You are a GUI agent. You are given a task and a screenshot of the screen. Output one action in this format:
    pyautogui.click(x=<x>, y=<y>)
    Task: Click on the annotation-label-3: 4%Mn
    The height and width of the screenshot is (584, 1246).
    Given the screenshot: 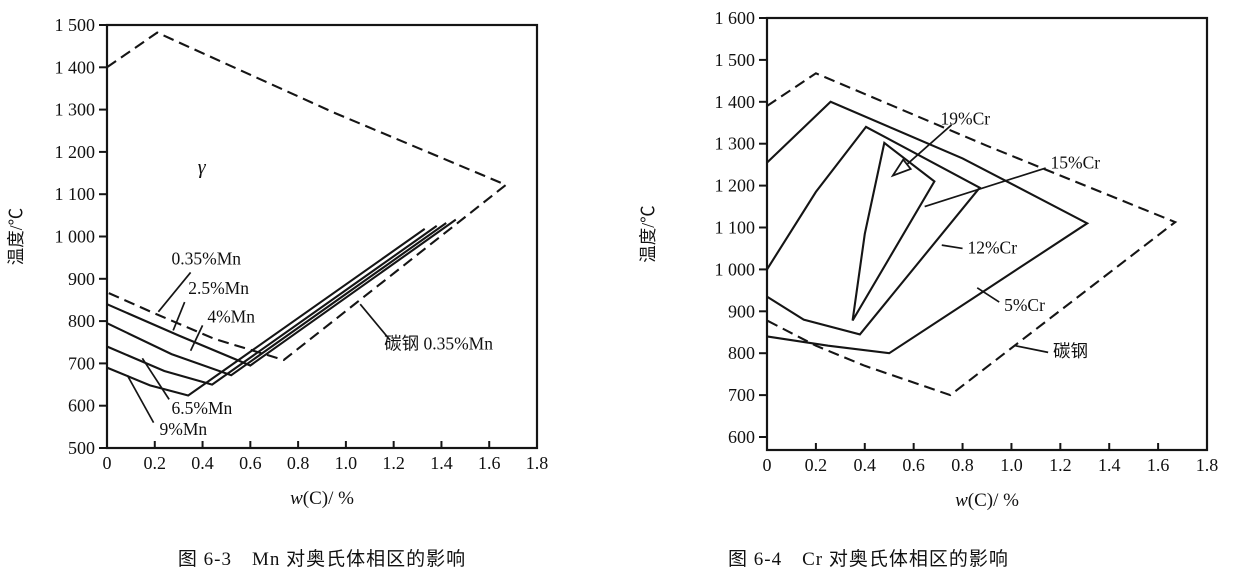 What is the action you would take?
    pyautogui.click(x=231, y=317)
    